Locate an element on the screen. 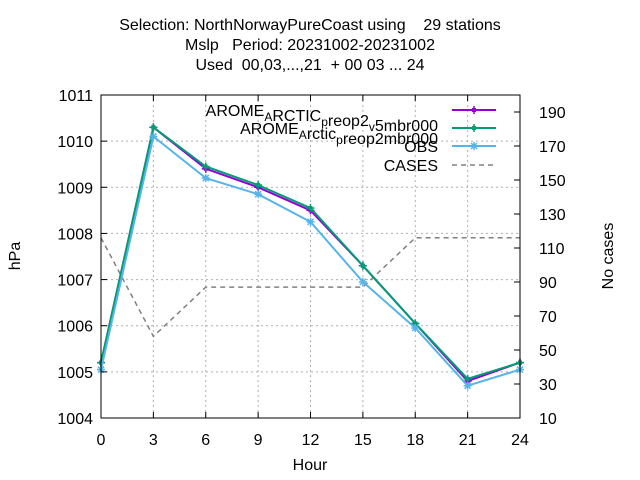  series-cases is located at coordinates (310, 287).